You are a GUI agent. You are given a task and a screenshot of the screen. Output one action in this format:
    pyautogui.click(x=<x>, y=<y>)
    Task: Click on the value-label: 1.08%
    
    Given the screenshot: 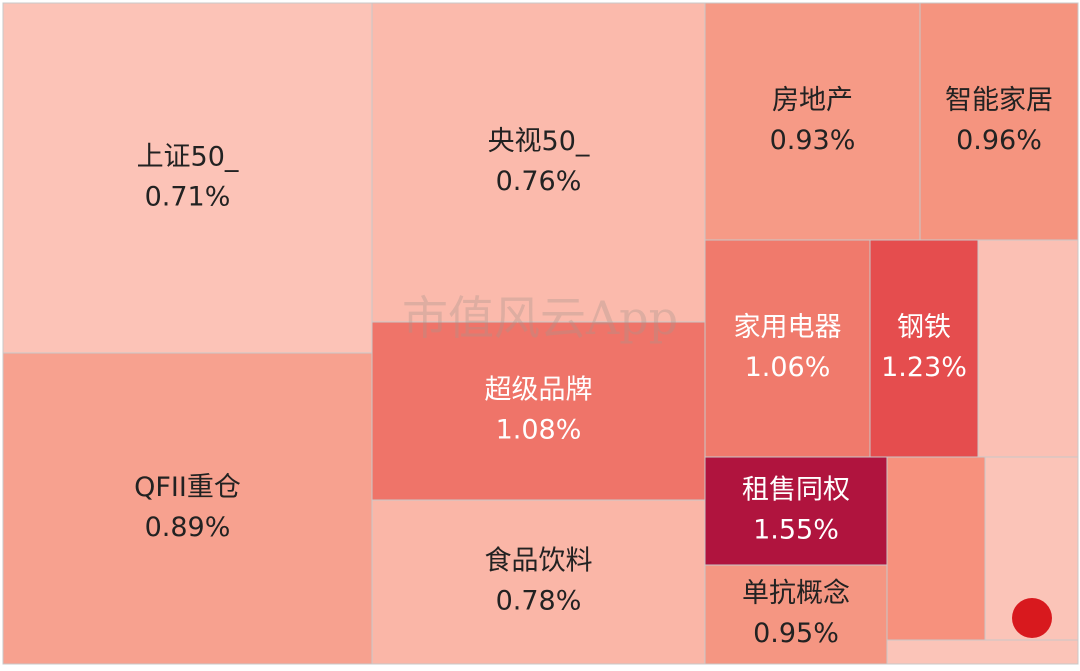 What is the action you would take?
    pyautogui.click(x=539, y=430)
    